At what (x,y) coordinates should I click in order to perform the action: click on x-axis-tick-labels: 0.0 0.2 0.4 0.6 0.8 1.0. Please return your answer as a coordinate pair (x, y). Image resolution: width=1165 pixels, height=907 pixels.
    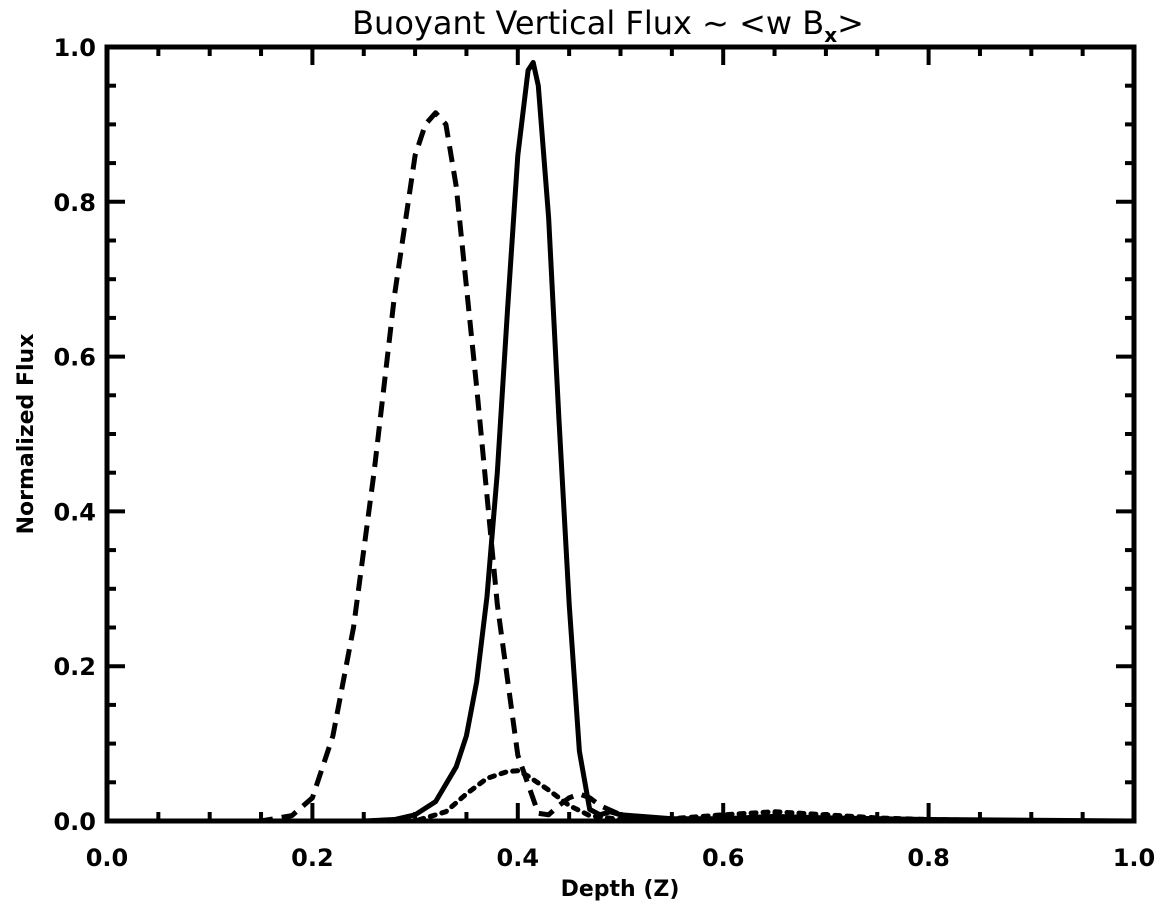
    Looking at the image, I should click on (621, 858).